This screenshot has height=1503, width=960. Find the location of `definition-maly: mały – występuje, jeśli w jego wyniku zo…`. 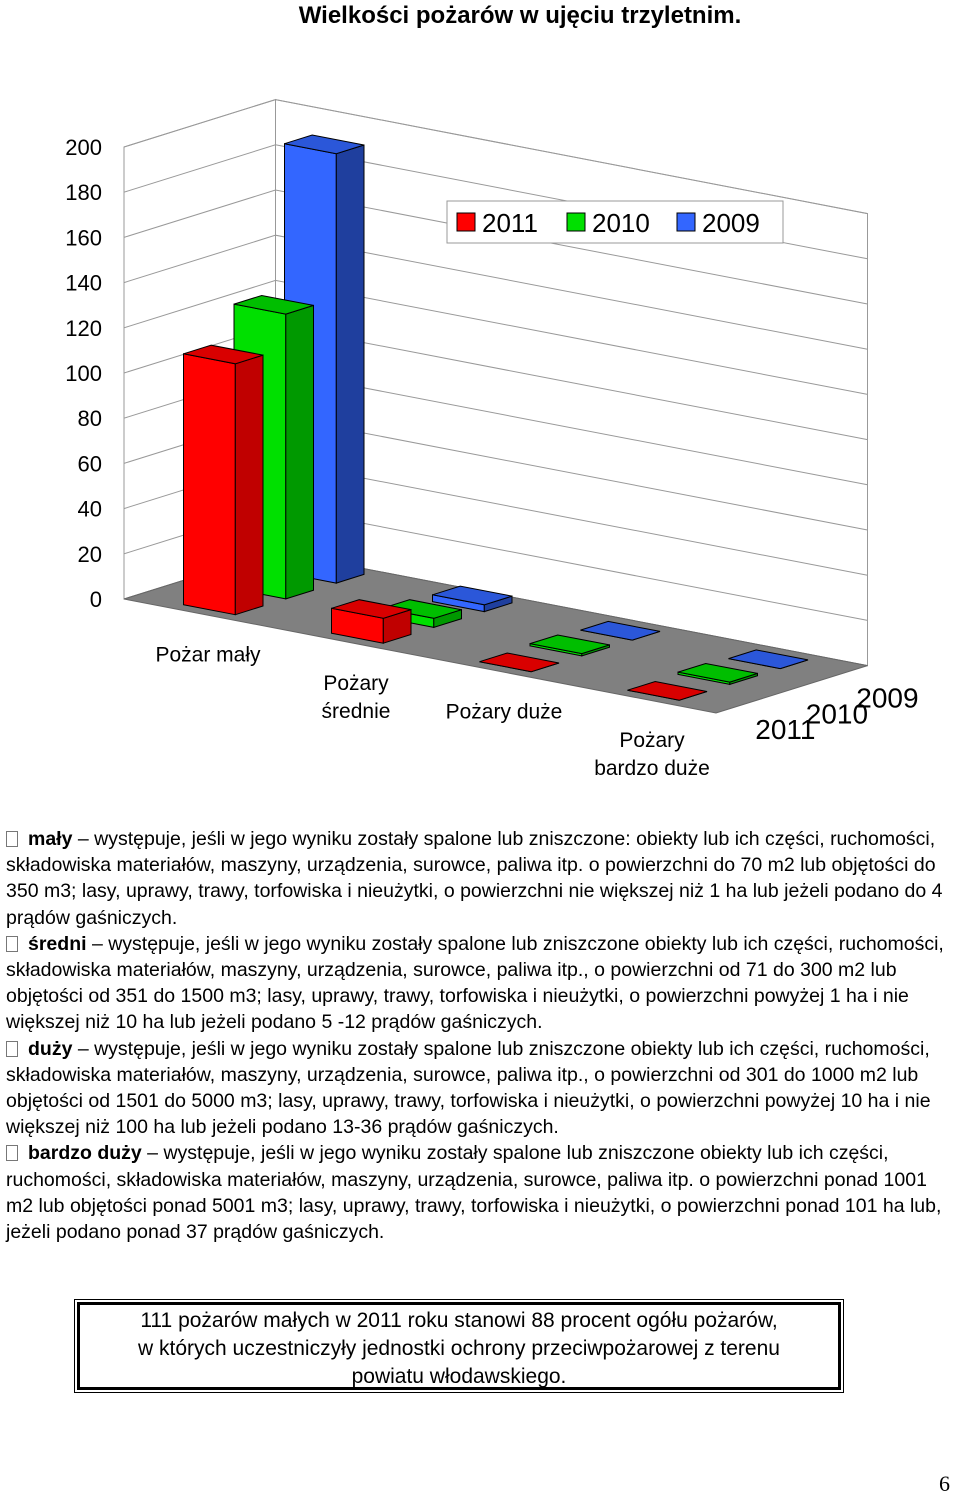

definition-maly: mały – występuje, jeśli w jego wyniku zo… is located at coordinates (481, 878).